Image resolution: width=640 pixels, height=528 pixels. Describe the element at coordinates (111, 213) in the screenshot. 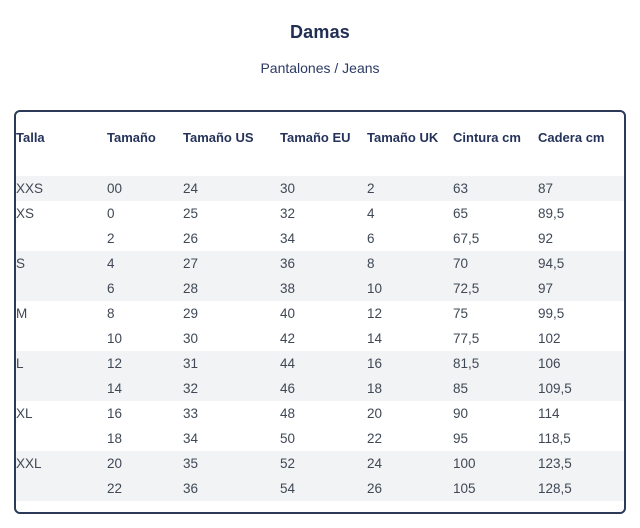

I see `size-value-cell: 0` at that location.